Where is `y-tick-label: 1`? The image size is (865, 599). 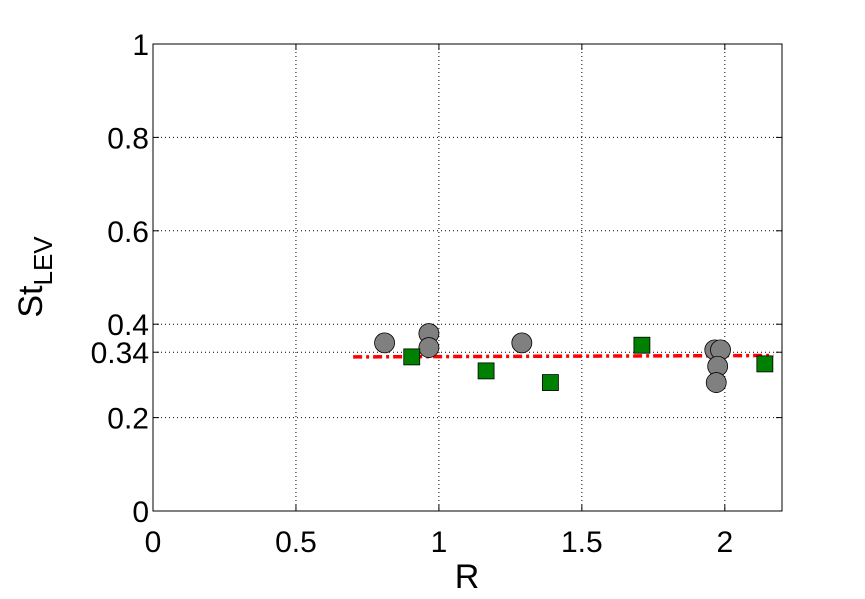 y-tick-label: 1 is located at coordinates (140, 45).